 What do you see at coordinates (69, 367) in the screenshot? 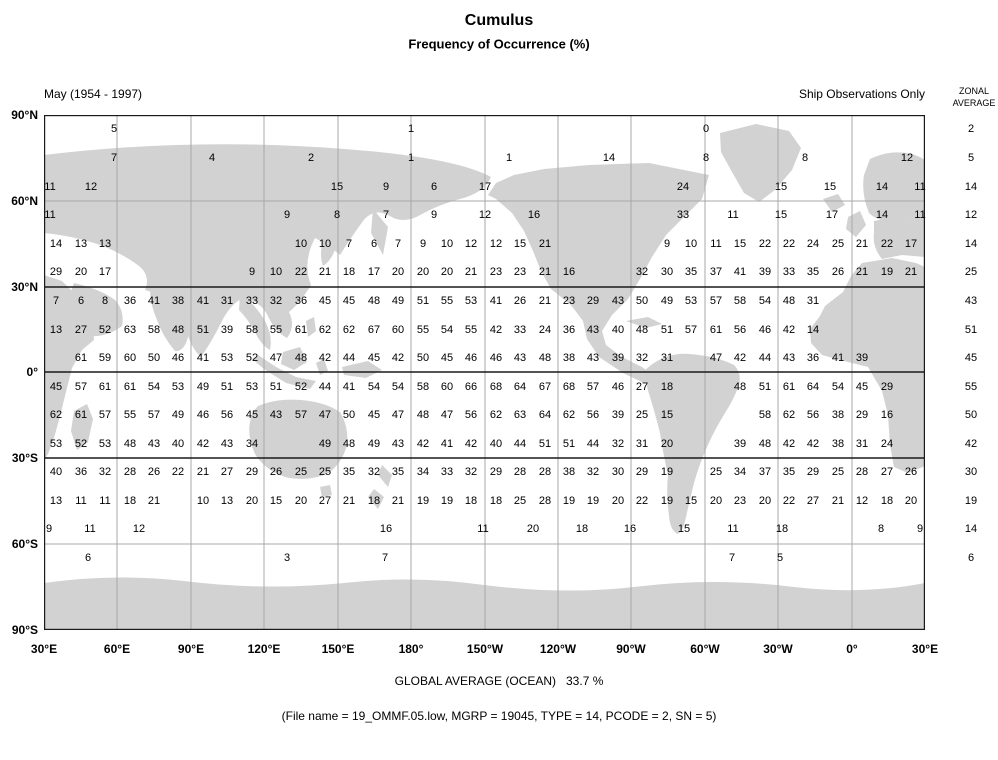
I see `land-africa-east` at bounding box center [69, 367].